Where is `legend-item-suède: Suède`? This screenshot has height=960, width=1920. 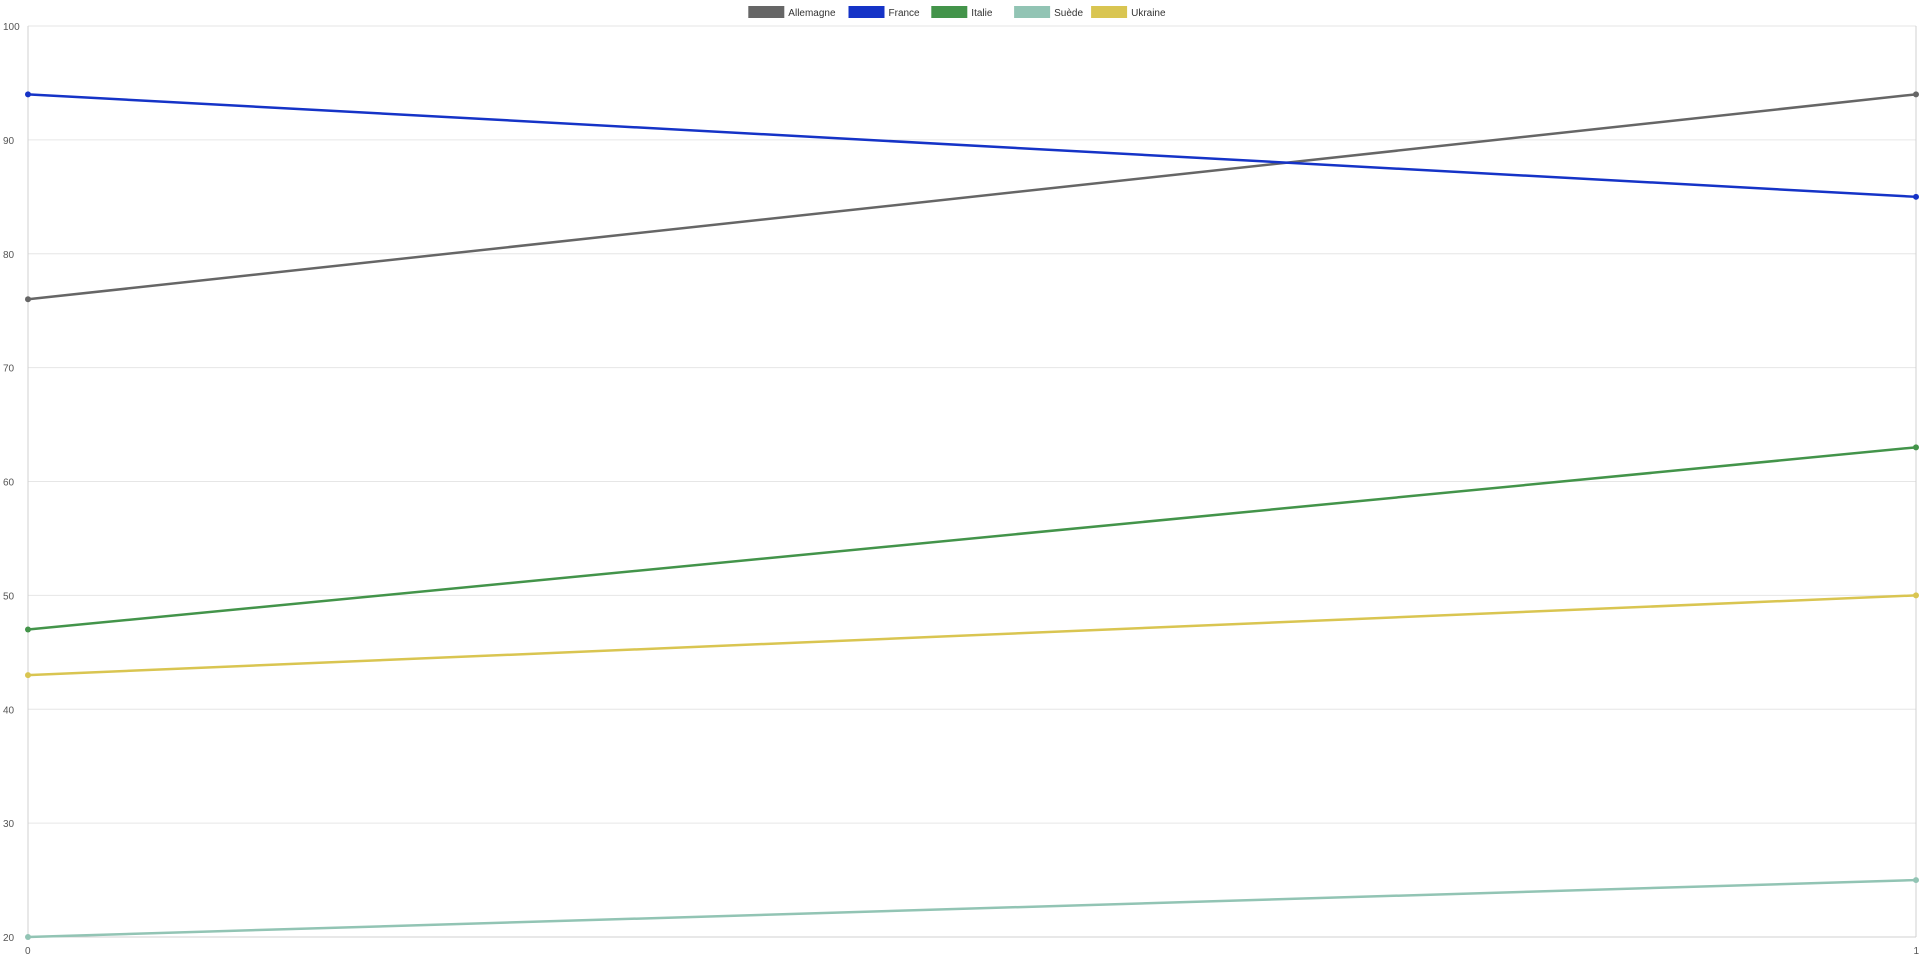
legend-item-suède: Suède is located at coordinates (1048, 12).